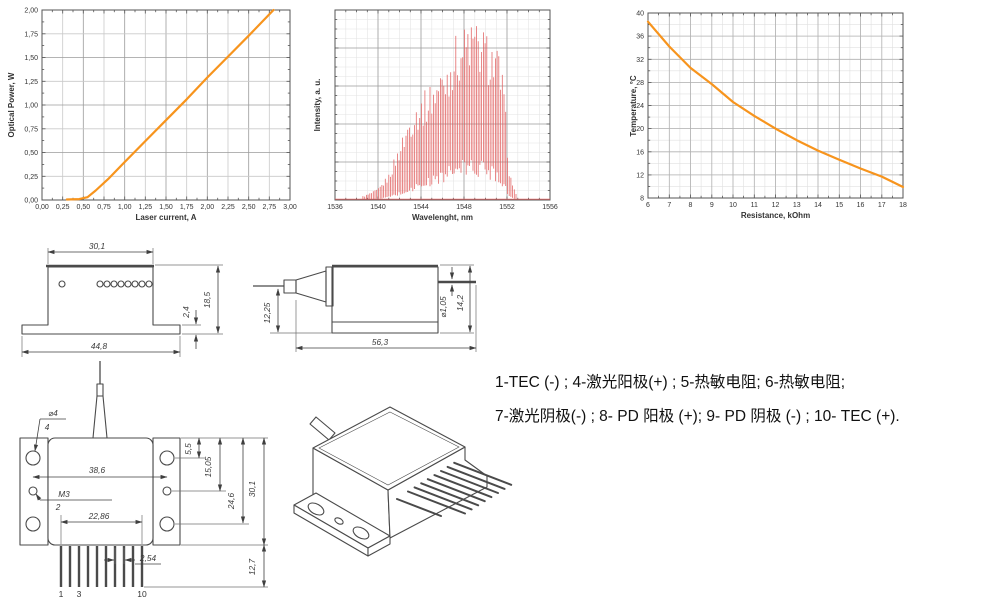 This screenshot has width=1000, height=605. Describe the element at coordinates (442, 207) in the screenshot. I see `tick-labels: 1536 1540 1544 1548 1552 1556` at that location.